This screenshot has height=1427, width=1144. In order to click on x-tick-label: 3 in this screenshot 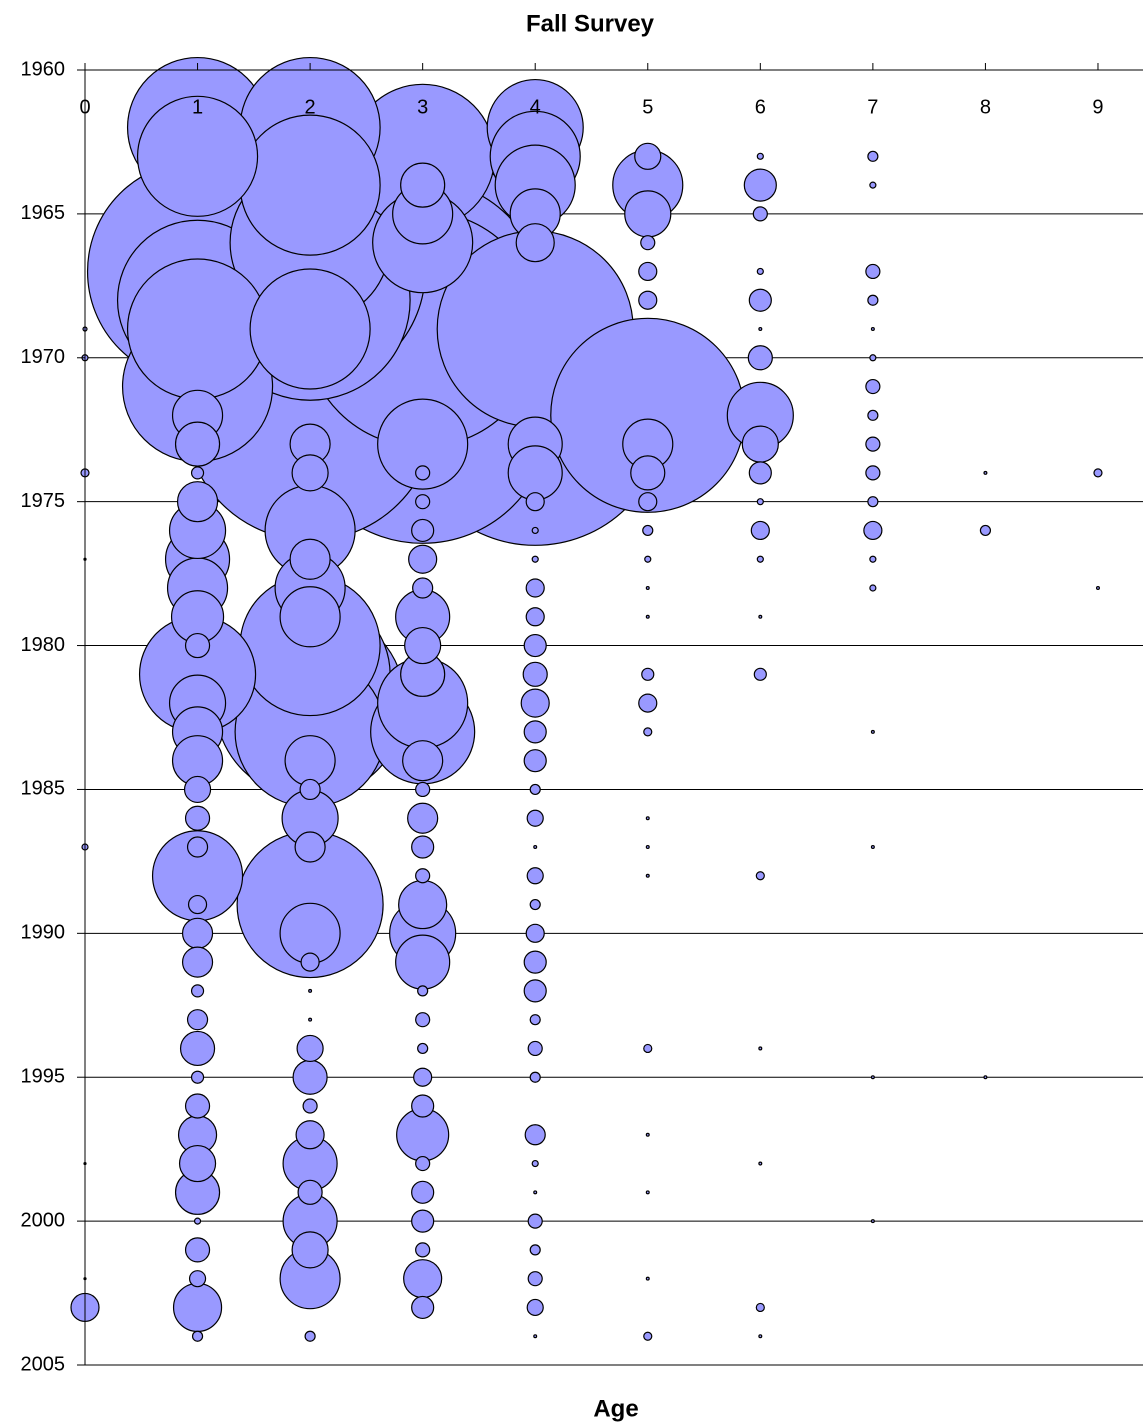, I will do `click(422, 107)`.